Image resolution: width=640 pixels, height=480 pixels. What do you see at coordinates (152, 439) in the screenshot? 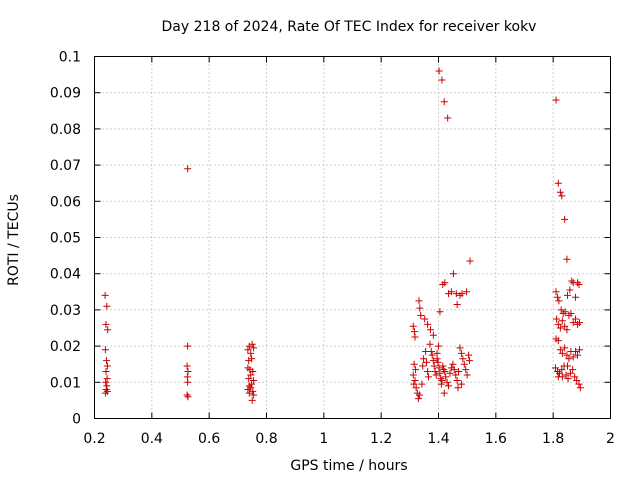
I see `x-tick-label-1: 0.4` at bounding box center [152, 439].